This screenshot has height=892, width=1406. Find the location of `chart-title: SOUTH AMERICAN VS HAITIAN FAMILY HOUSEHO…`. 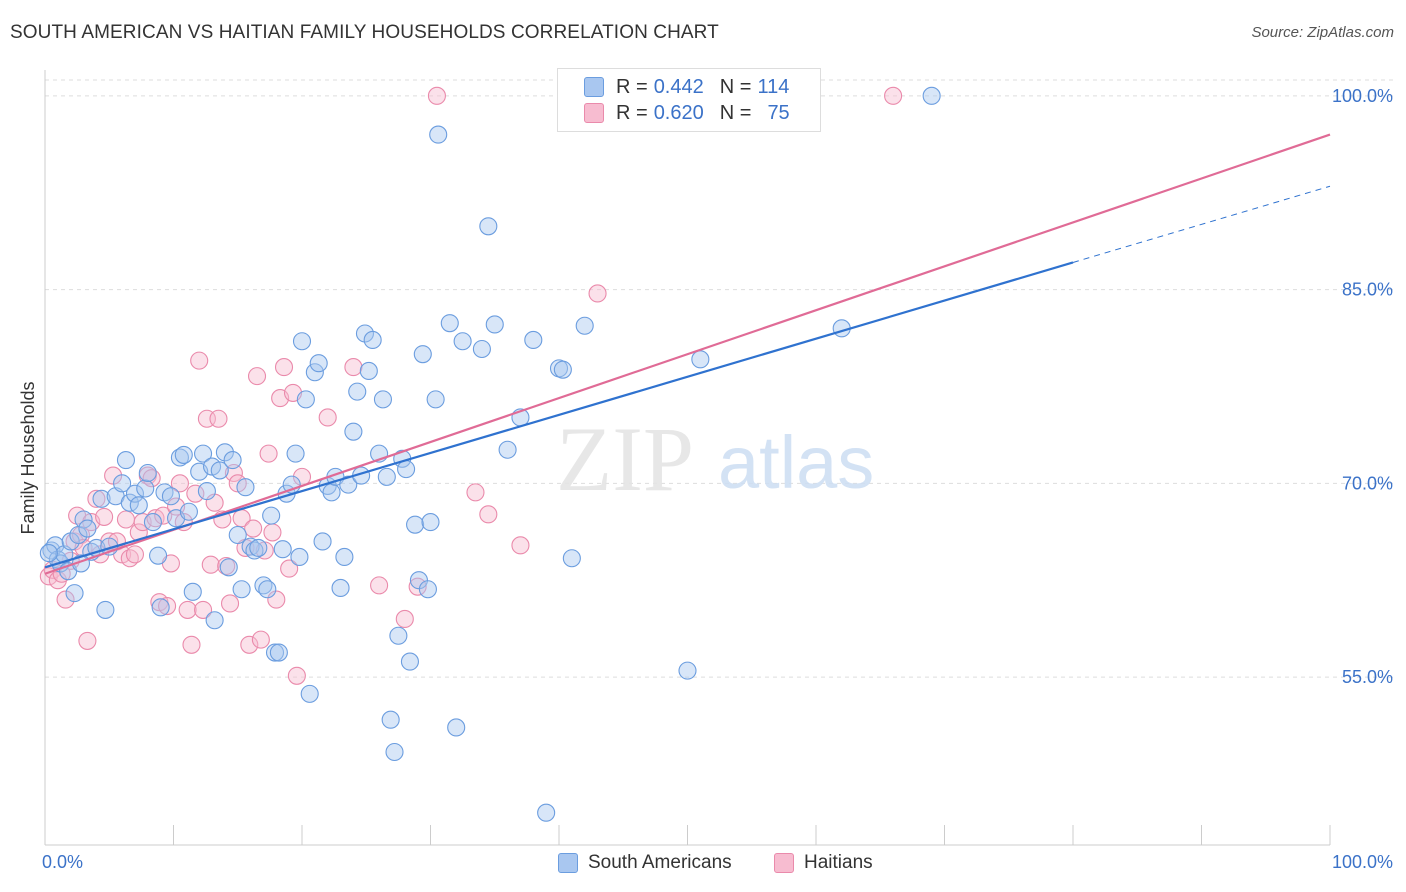

chart-title: SOUTH AMERICAN VS HAITIAN FAMILY HOUSEHO… is located at coordinates (364, 32).